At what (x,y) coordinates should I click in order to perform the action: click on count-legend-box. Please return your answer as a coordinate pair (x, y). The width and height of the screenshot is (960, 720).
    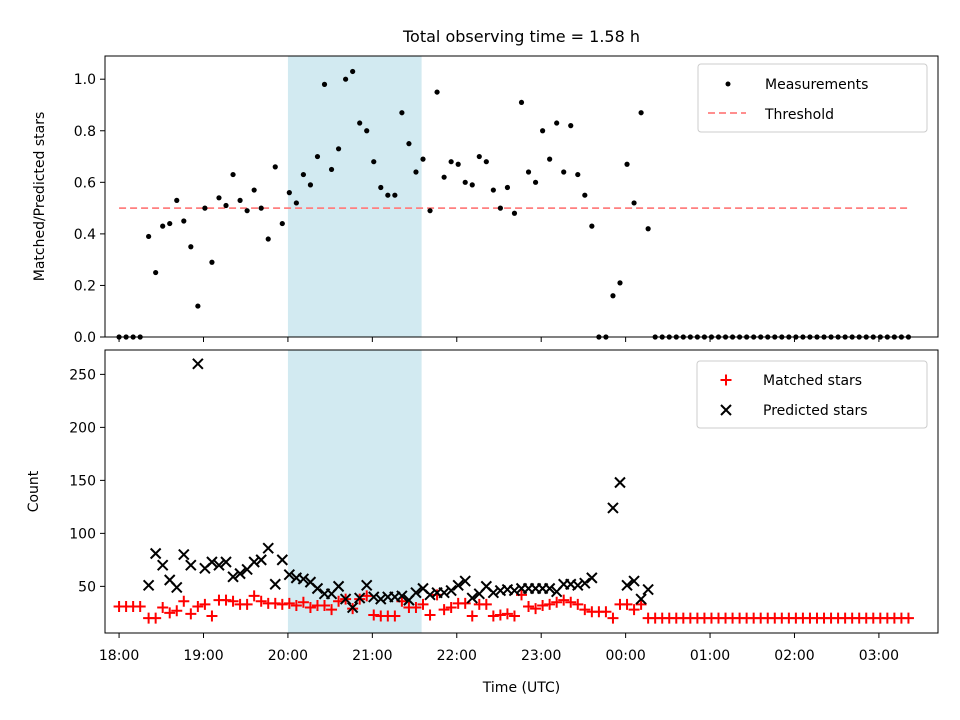
    Looking at the image, I should click on (812, 394).